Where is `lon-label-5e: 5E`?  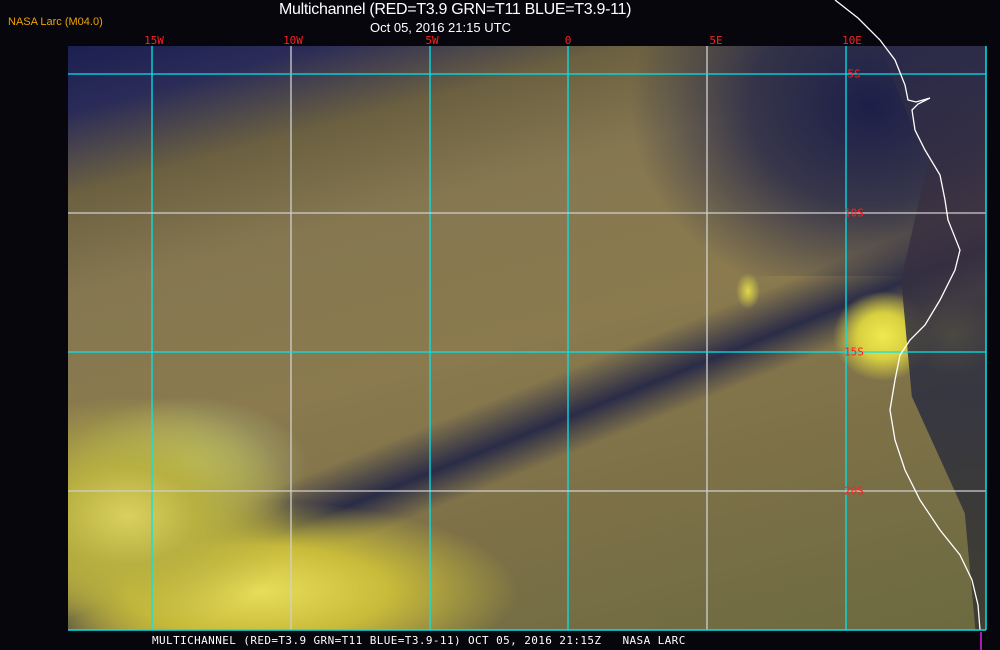
lon-label-5e: 5E is located at coordinates (716, 40).